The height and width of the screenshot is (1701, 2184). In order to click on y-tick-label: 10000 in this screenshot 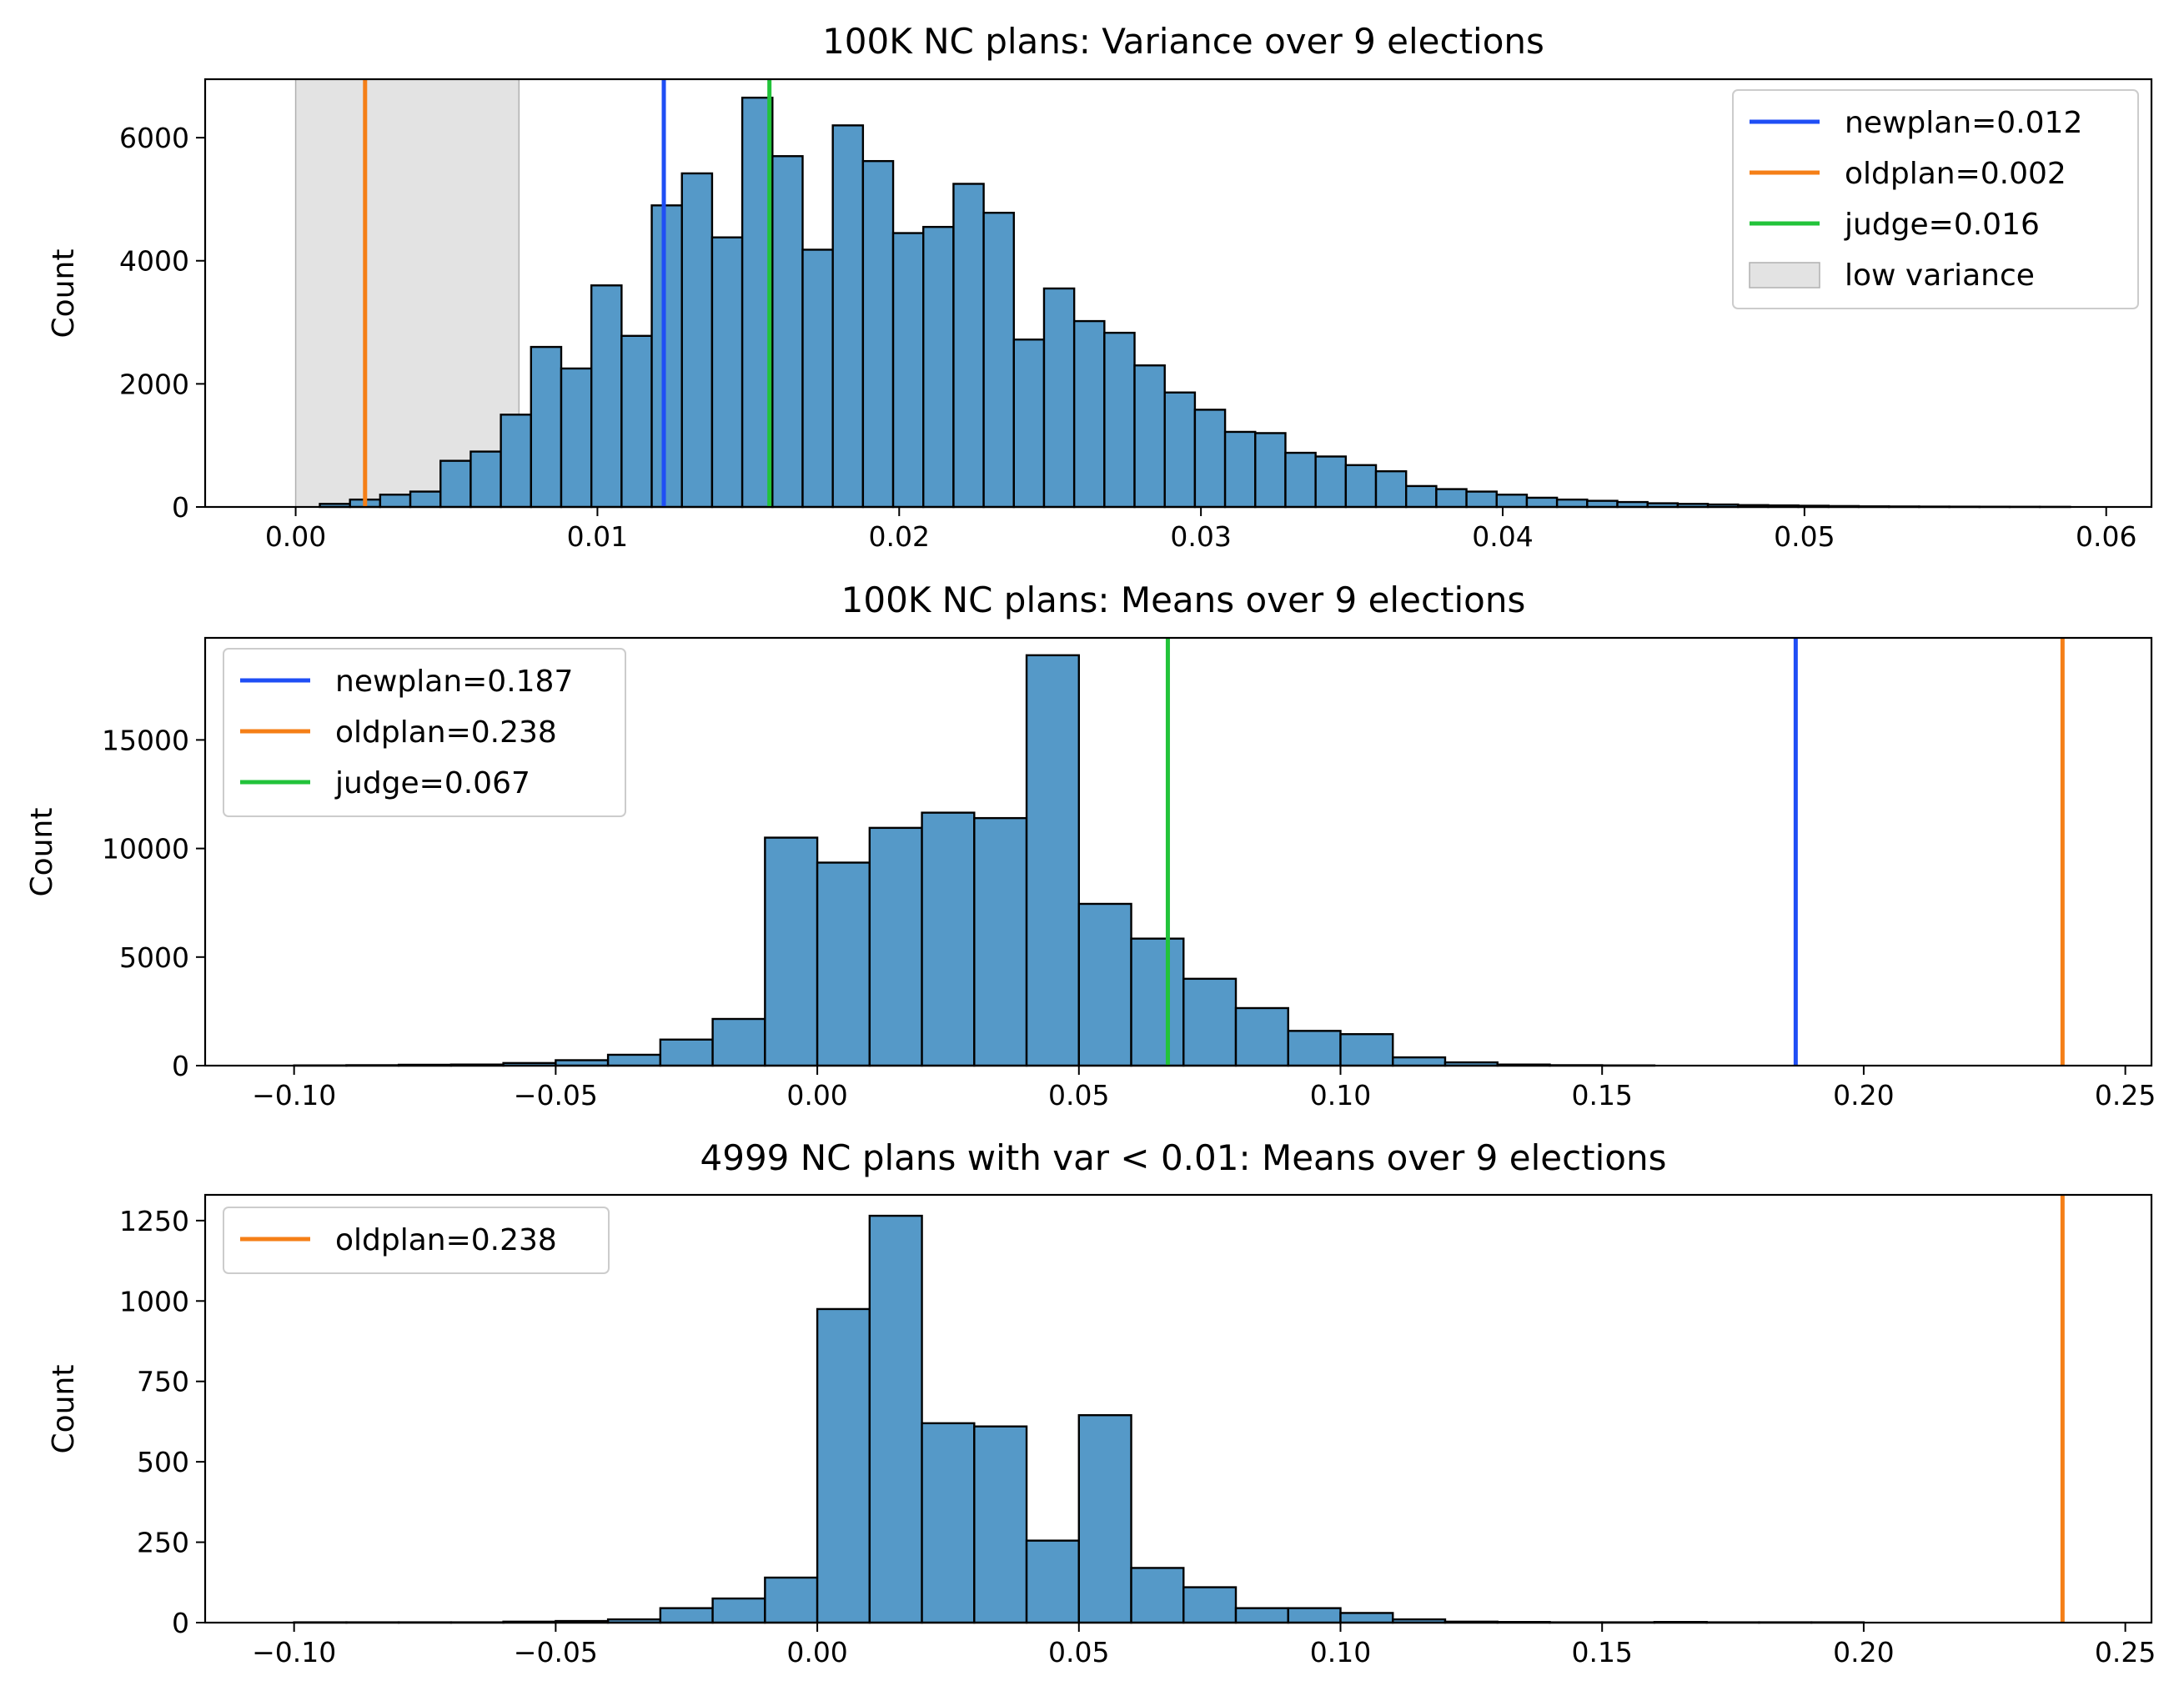, I will do `click(145, 849)`.